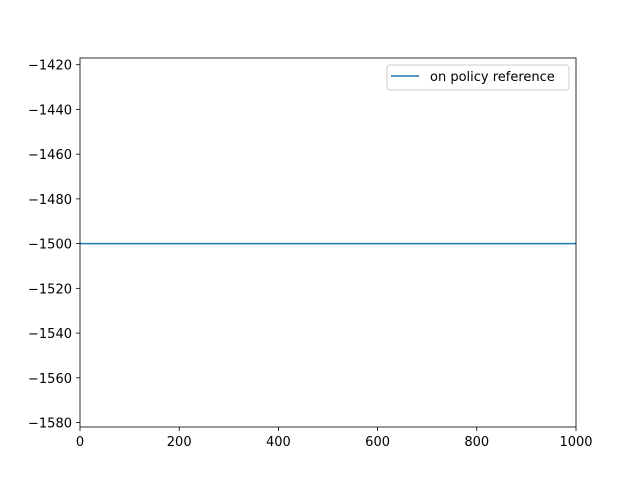 Image resolution: width=640 pixels, height=480 pixels. What do you see at coordinates (50, 379) in the screenshot?
I see `y-tick-label: −1560` at bounding box center [50, 379].